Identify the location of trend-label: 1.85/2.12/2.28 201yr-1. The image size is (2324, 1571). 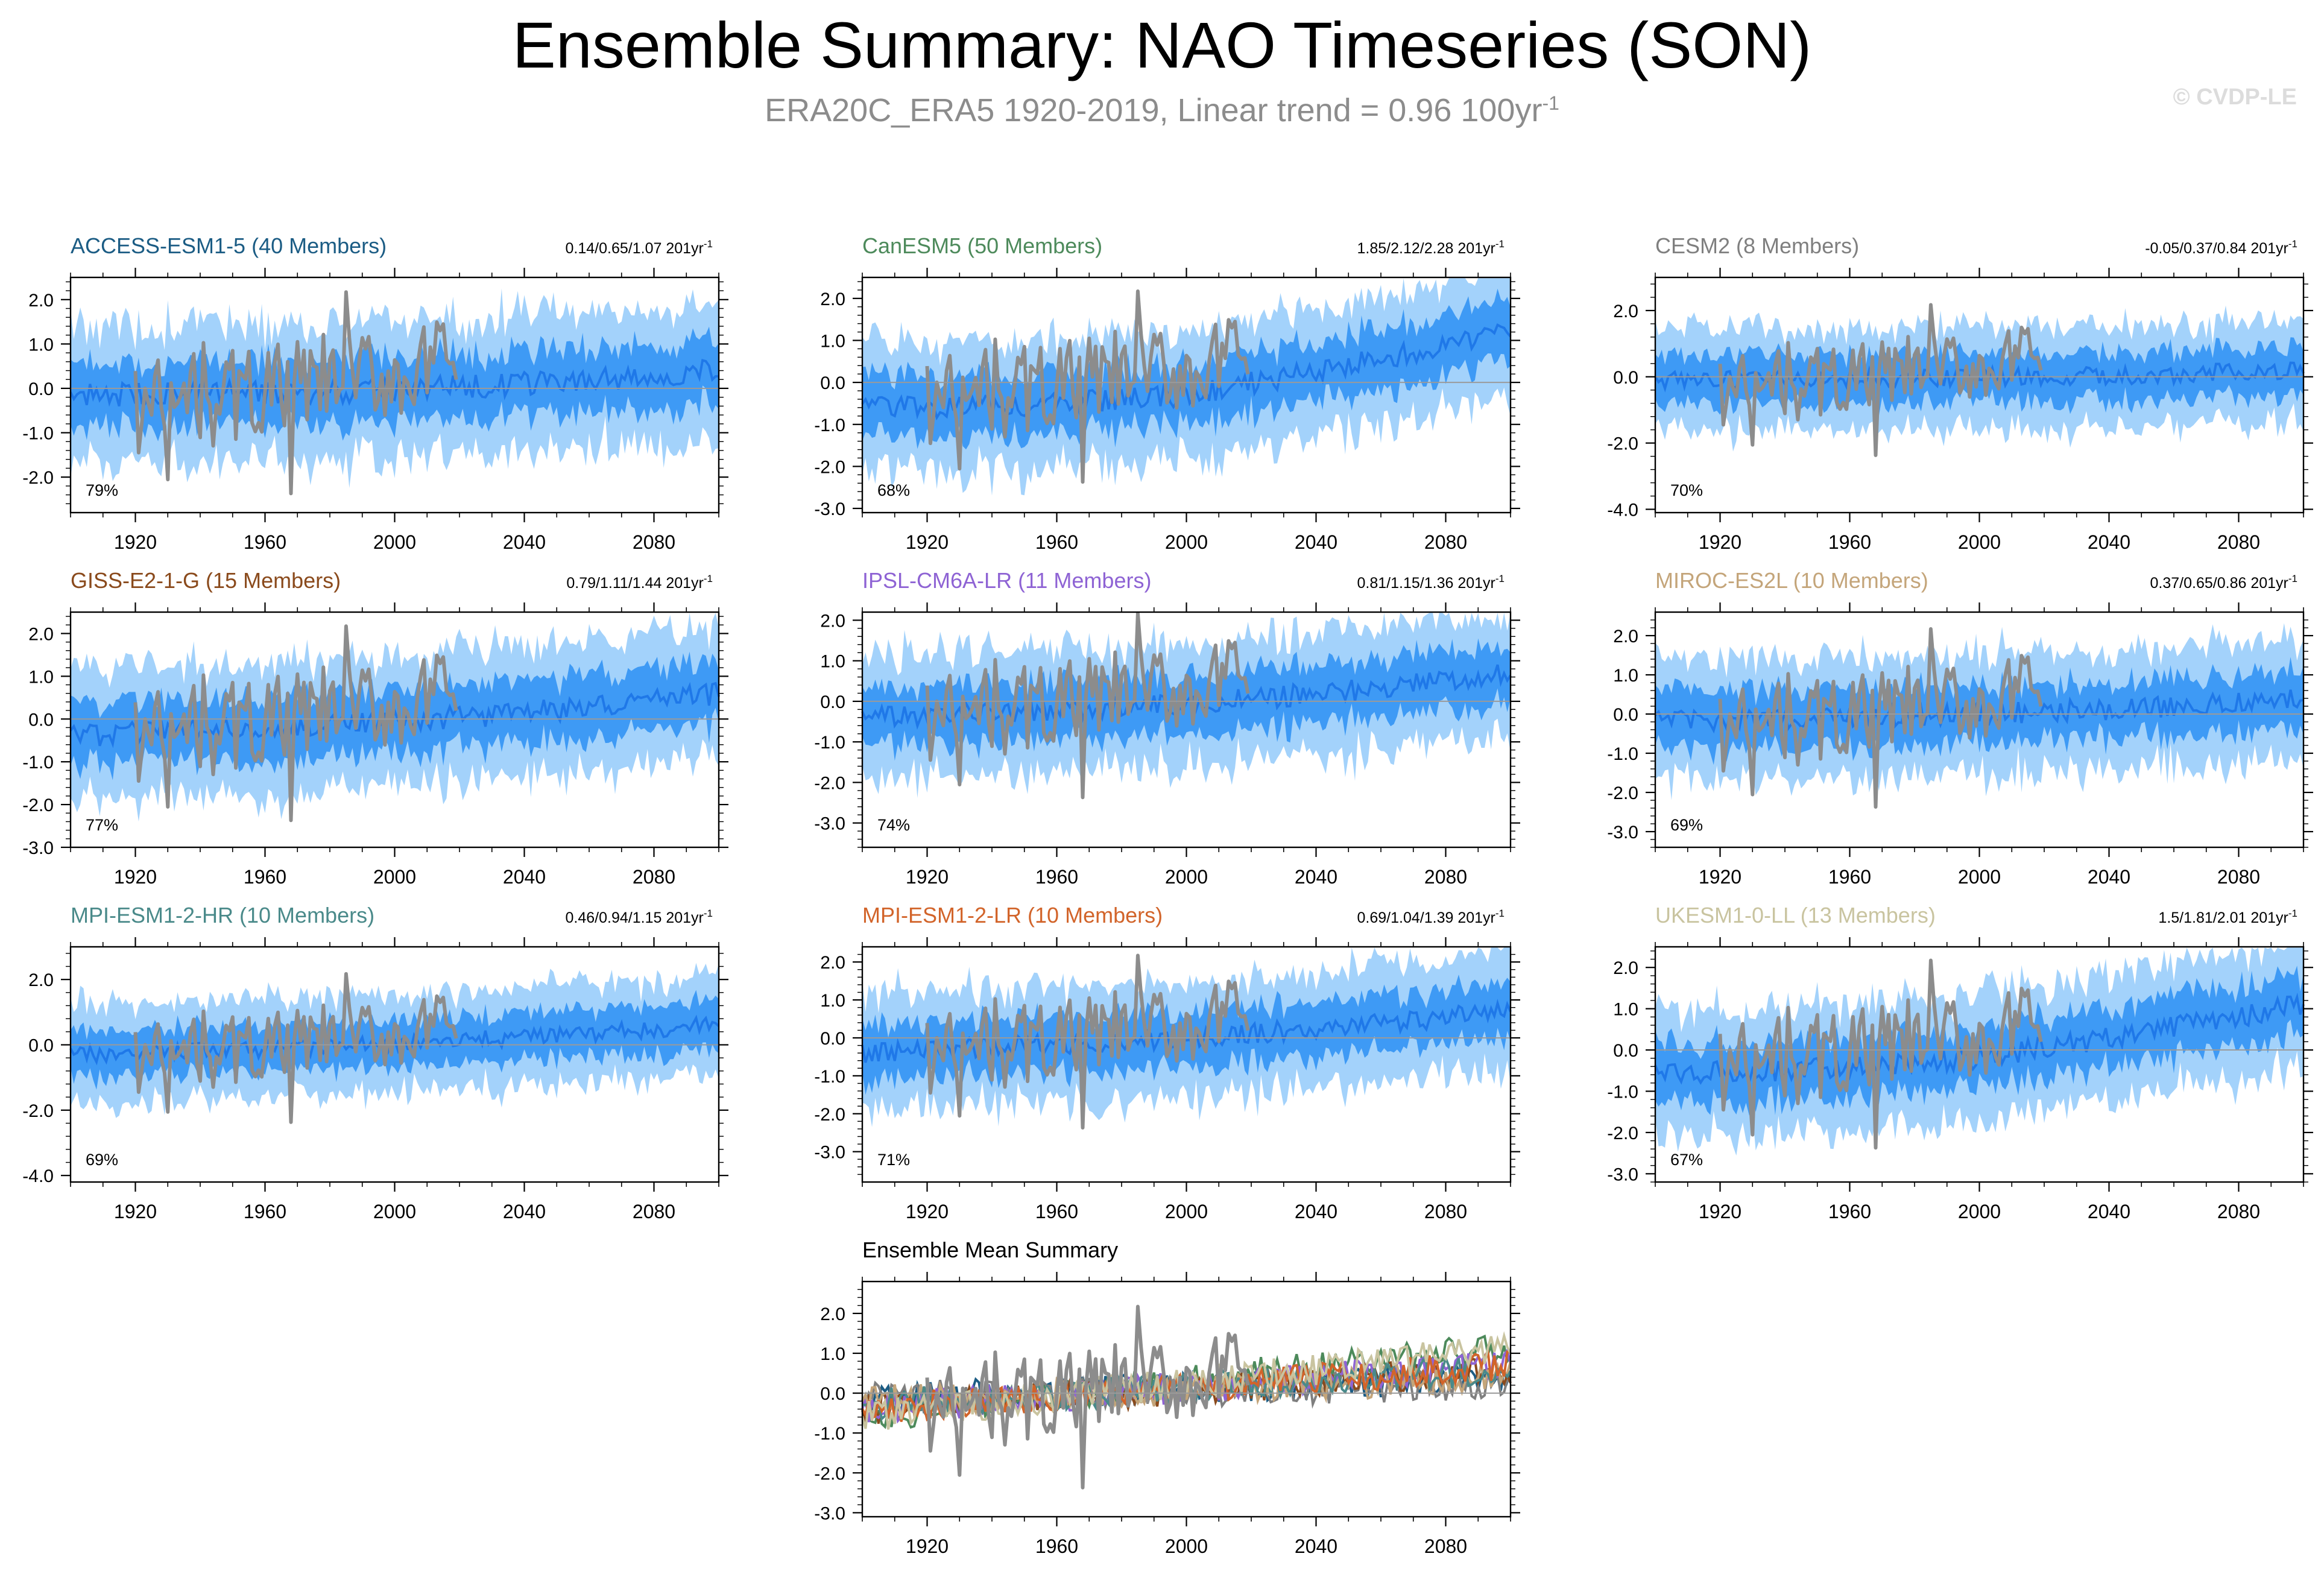
(1431, 248).